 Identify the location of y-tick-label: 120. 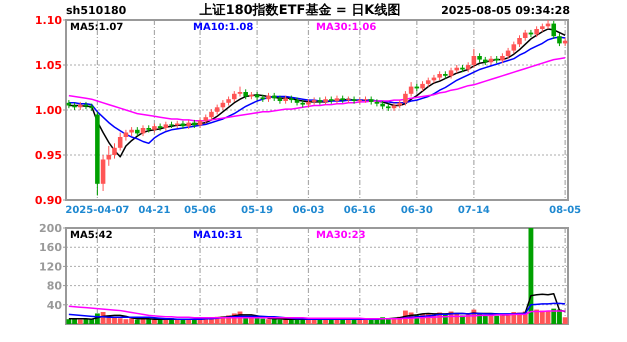
(50, 267).